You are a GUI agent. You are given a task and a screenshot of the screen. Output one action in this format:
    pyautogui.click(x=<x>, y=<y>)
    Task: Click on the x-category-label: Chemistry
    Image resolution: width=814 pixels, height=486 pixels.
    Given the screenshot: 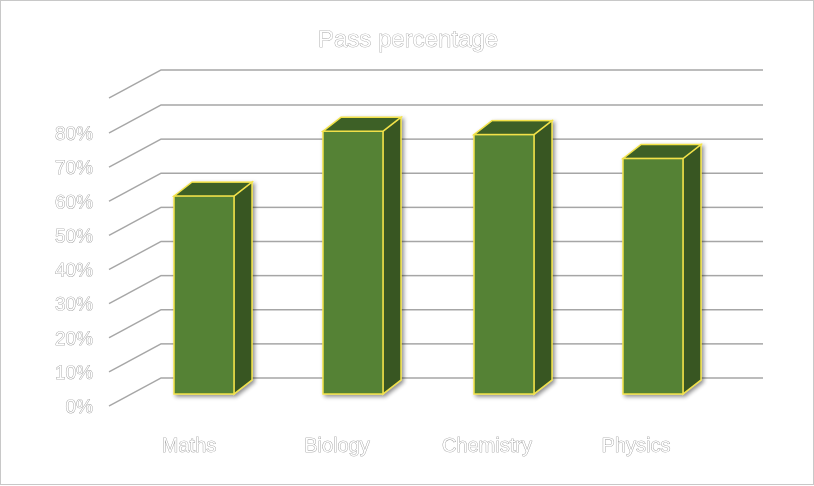 What is the action you would take?
    pyautogui.click(x=487, y=446)
    